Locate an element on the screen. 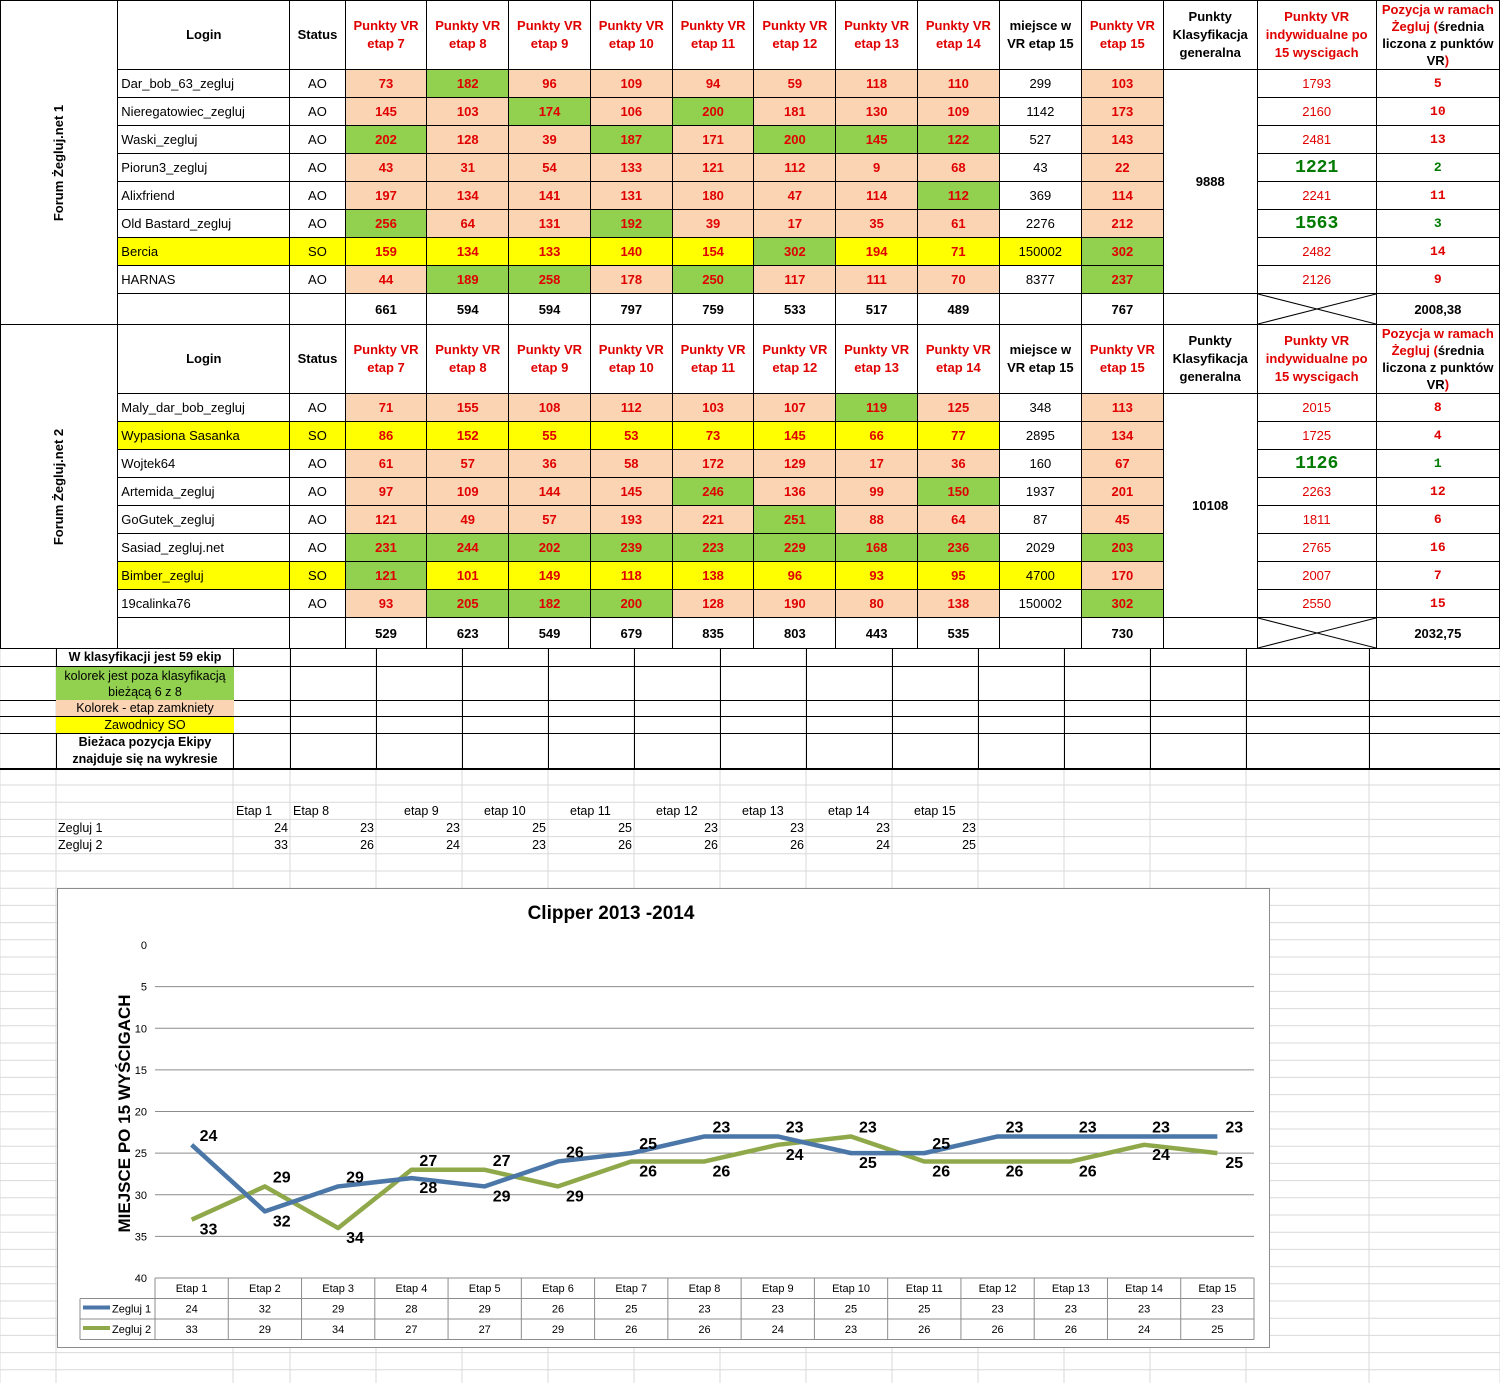 This screenshot has width=1500, height=1383. stage-points: 131 is located at coordinates (631, 195).